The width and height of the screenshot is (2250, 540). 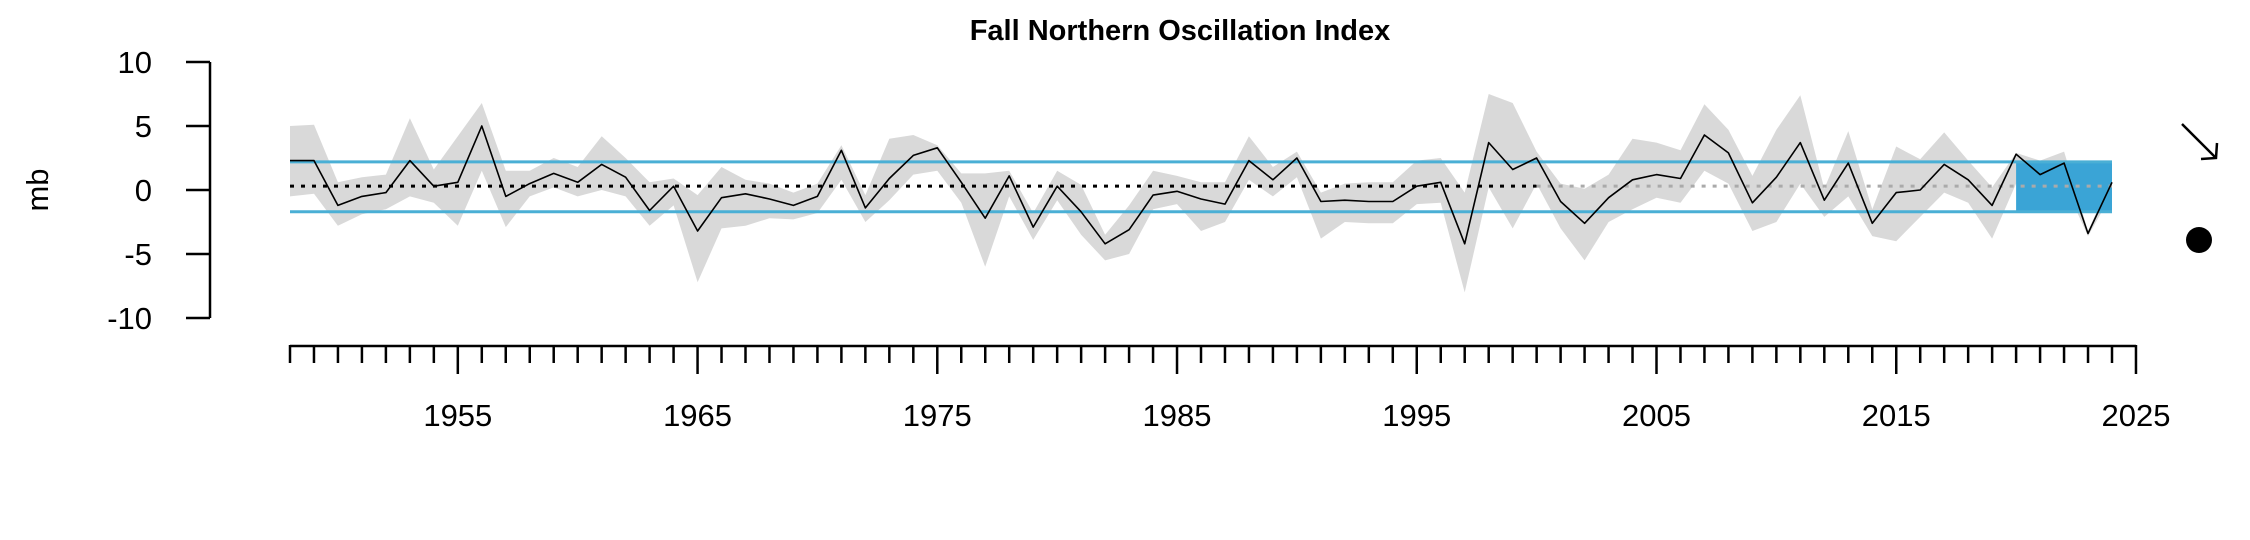 What do you see at coordinates (159, 190) in the screenshot?
I see `y-axis: 10 5 0 -5 -10` at bounding box center [159, 190].